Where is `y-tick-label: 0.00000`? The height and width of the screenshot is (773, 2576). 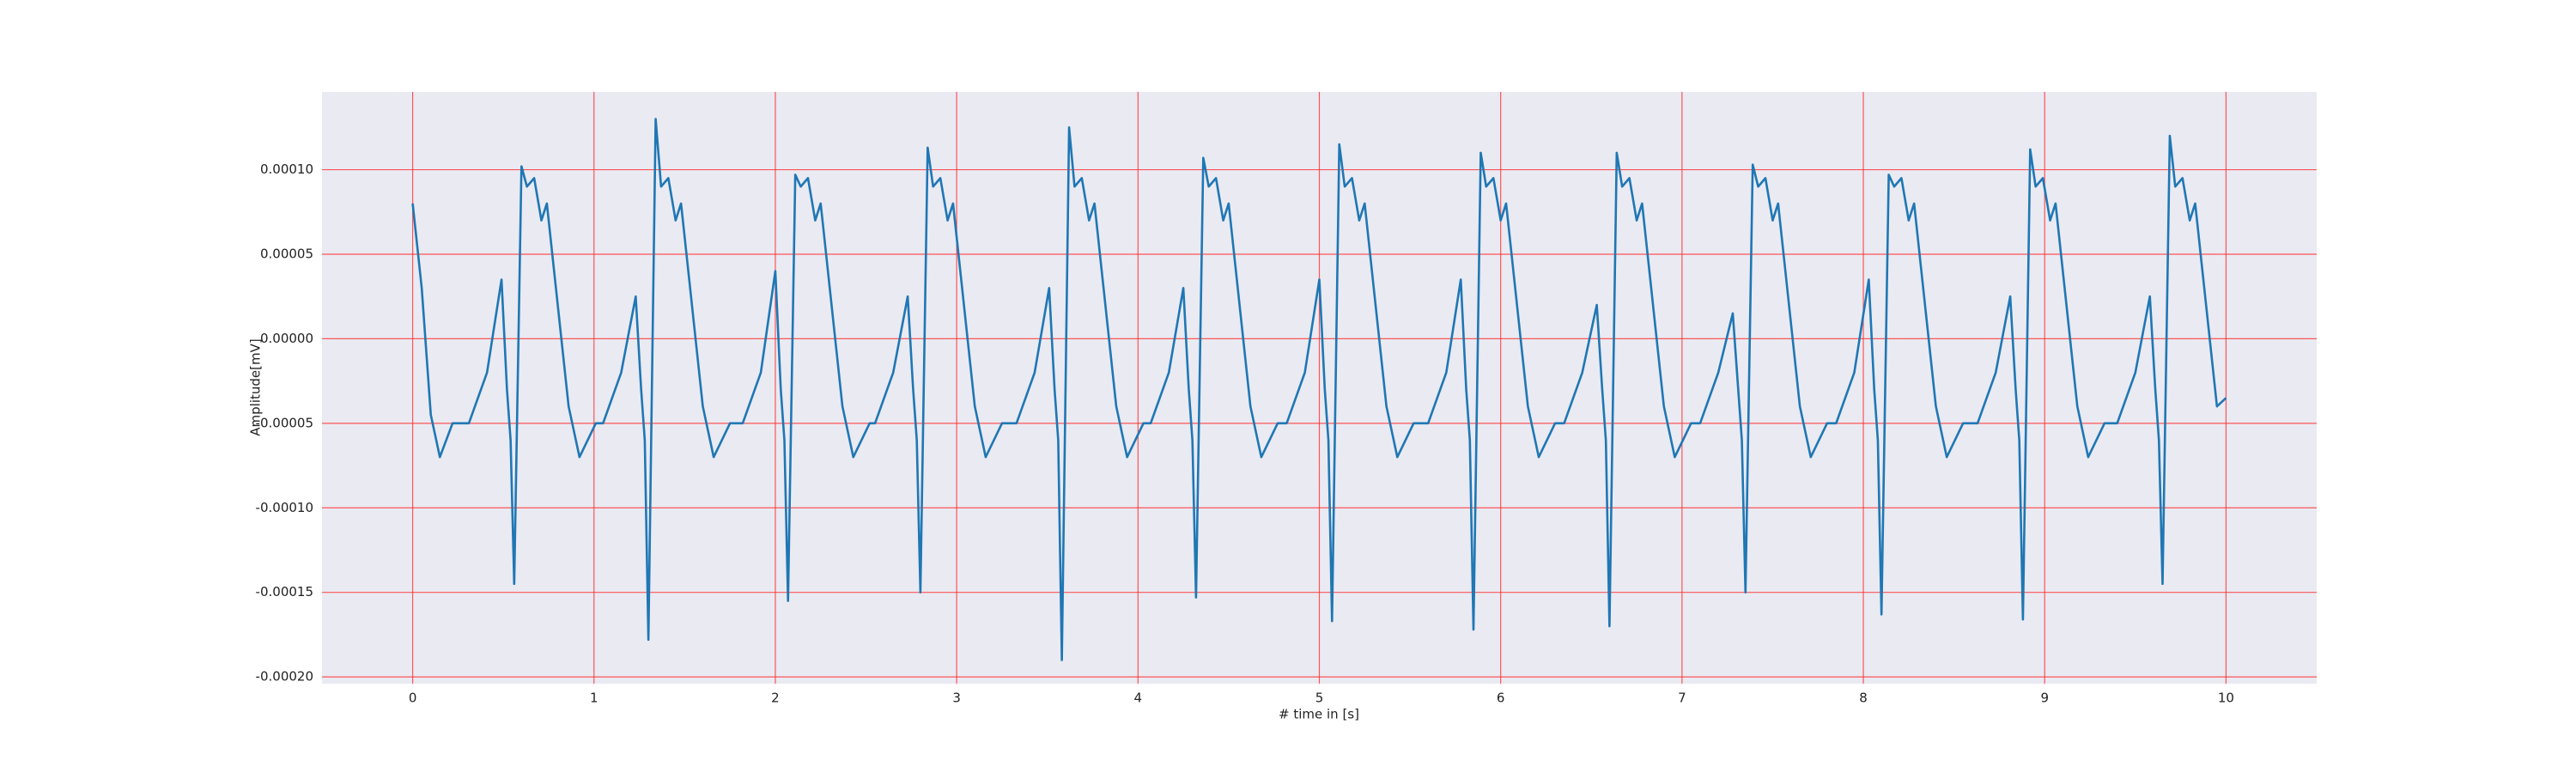
y-tick-label: 0.00000 is located at coordinates (286, 338).